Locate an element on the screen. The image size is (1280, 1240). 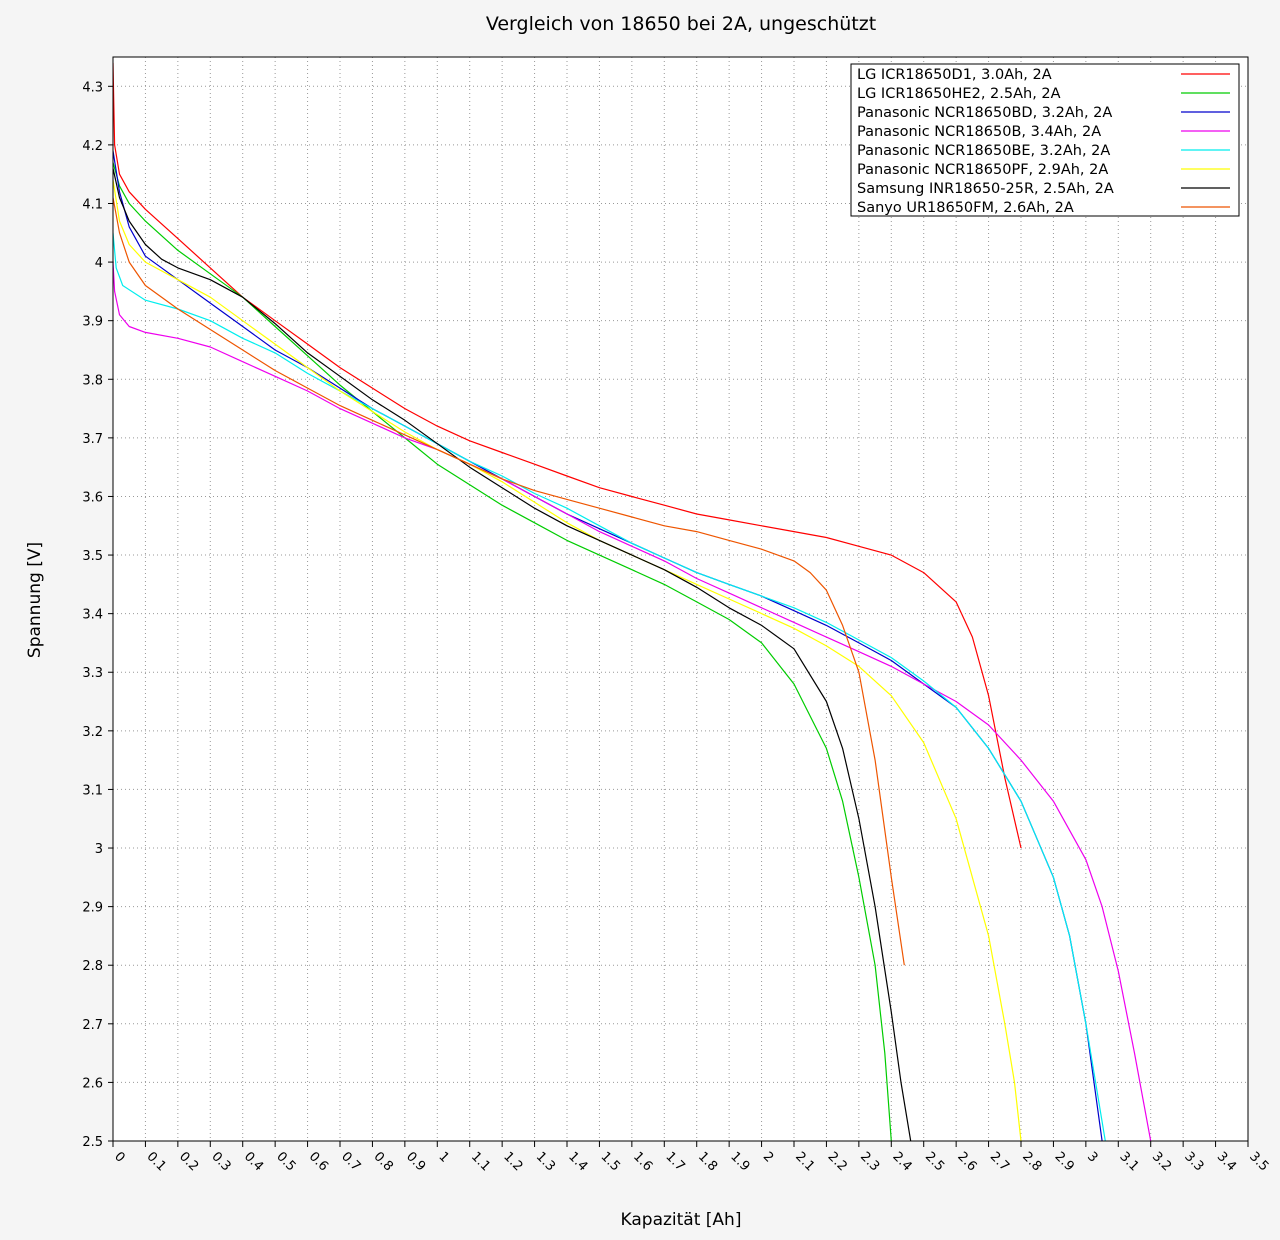
legend-entry-label: Panasonic NCR18650PF, 2.9Ah, 2A is located at coordinates (982, 170).